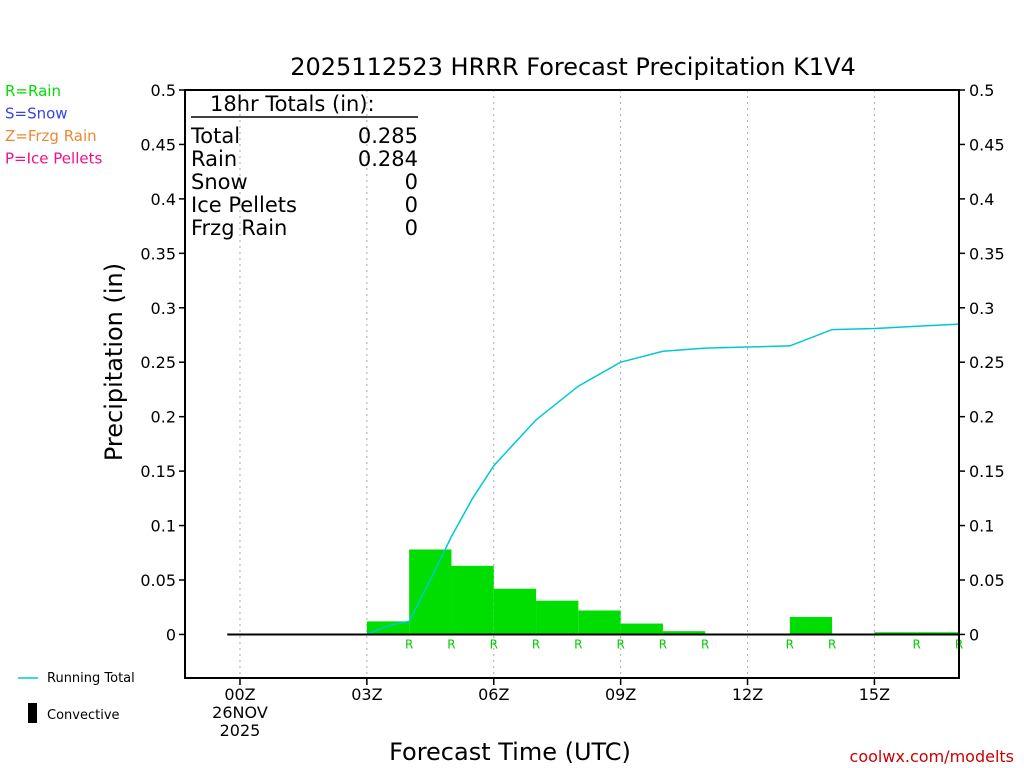 The width and height of the screenshot is (1024, 768). I want to click on x-tick-label: 15Z, so click(874, 694).